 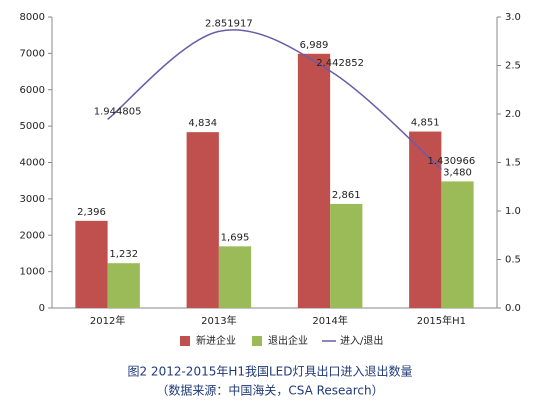 I want to click on y2-tick-label: 0.5, so click(x=513, y=260).